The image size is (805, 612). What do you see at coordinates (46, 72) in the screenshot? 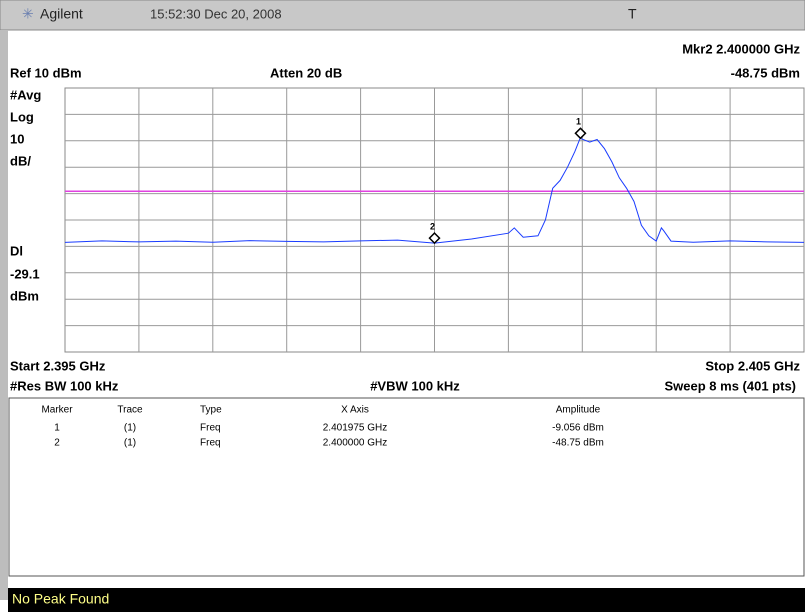
I see `ref-level: Ref 10 dBm` at bounding box center [46, 72].